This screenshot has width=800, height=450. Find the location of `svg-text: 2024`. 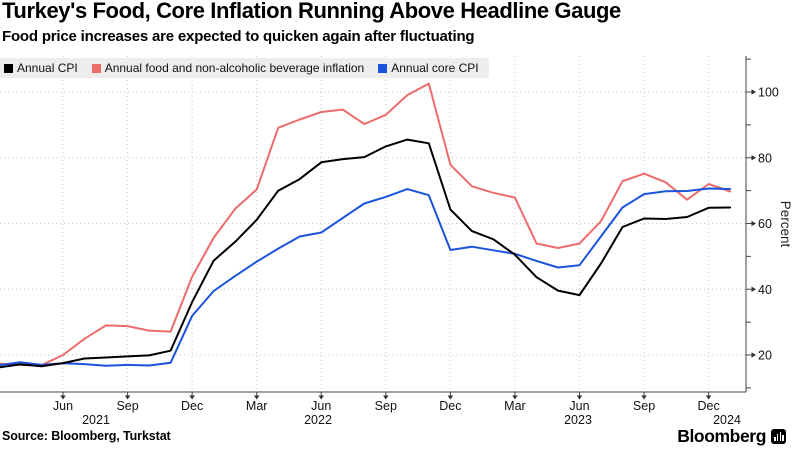

svg-text: 2024 is located at coordinates (727, 420).